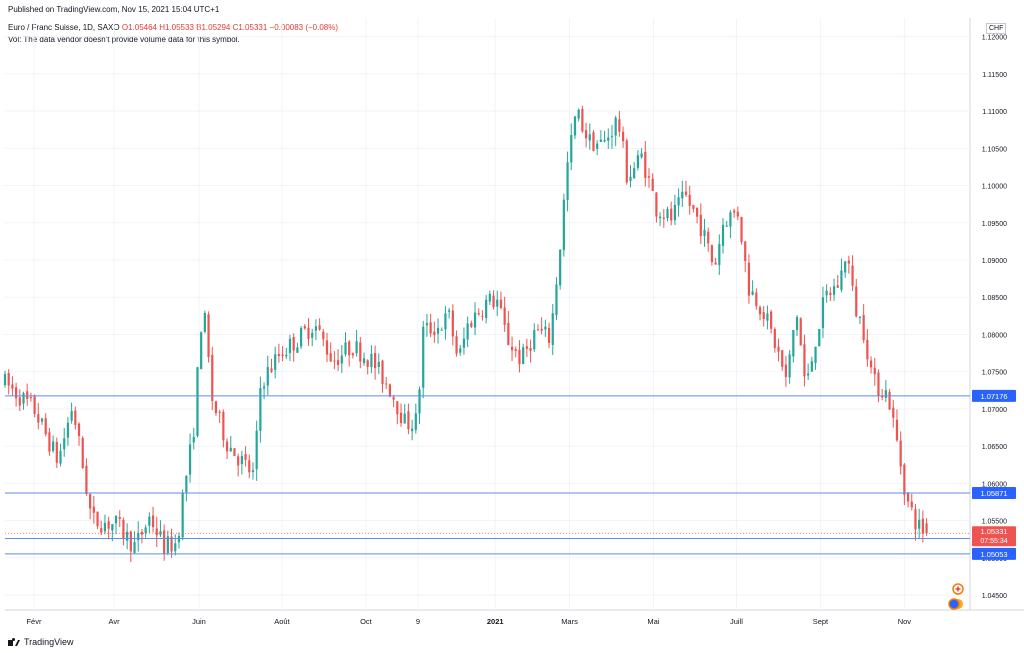  I want to click on y-tick-label: 1.11000, so click(994, 112).